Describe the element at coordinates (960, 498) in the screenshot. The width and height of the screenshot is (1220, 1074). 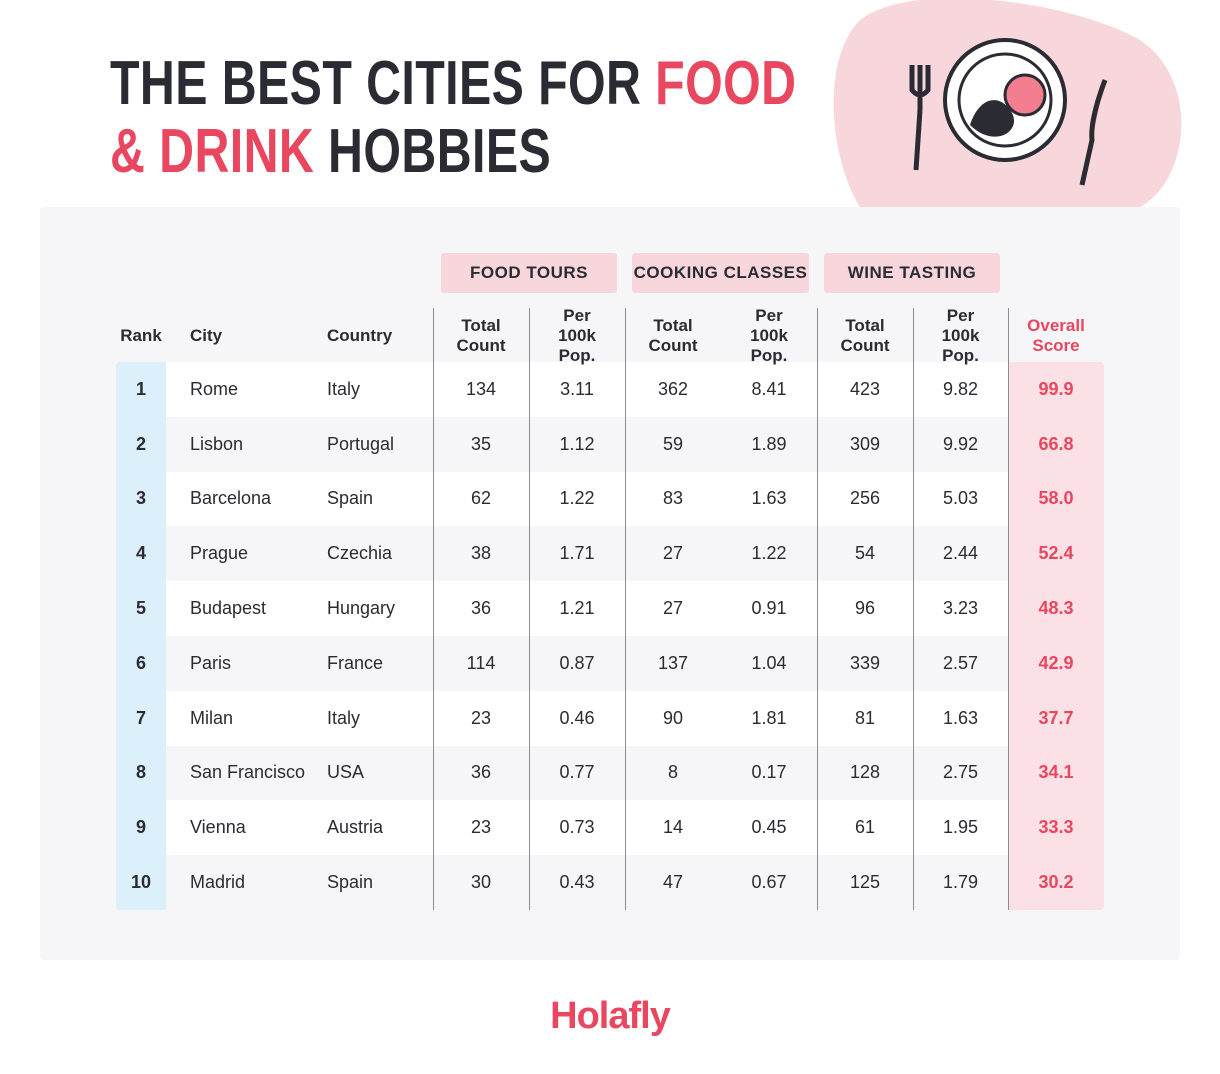
I see `table-cell: 5.03` at that location.